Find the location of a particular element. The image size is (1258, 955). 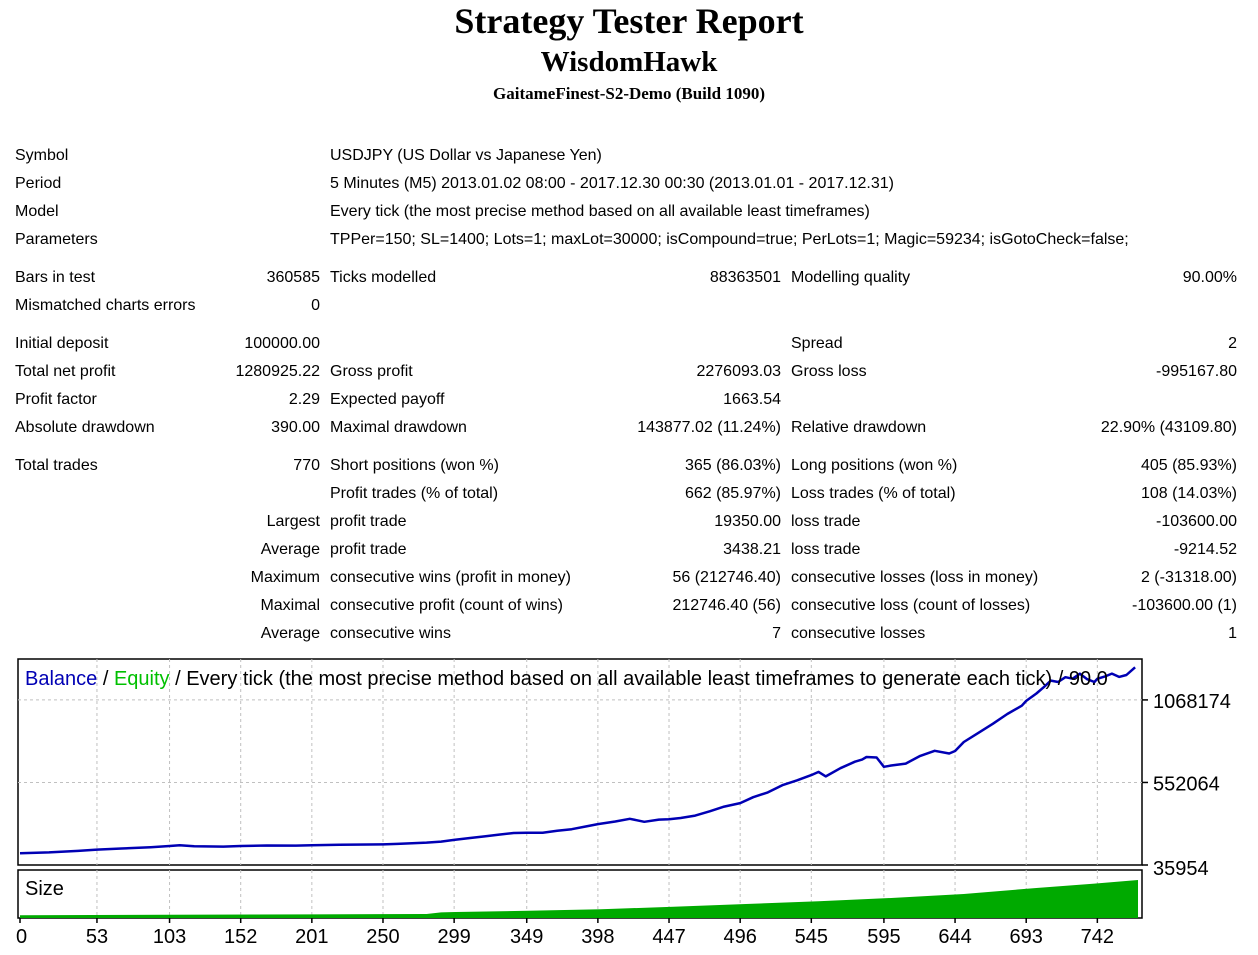

x-tick-label: 152 is located at coordinates (240, 937).